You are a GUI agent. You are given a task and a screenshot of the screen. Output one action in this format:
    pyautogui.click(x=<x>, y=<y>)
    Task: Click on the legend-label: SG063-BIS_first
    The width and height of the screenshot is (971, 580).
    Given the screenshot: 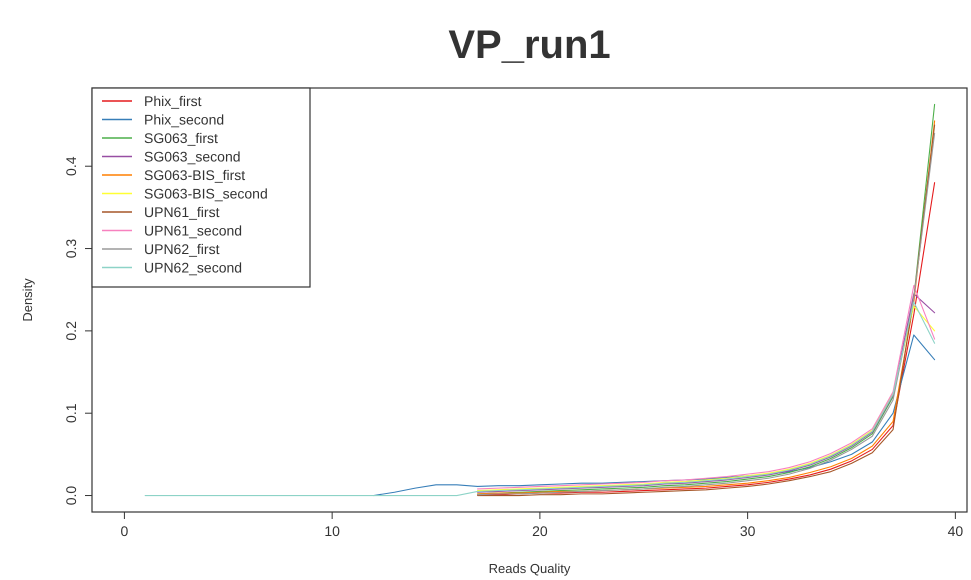 What is the action you would take?
    pyautogui.click(x=195, y=175)
    